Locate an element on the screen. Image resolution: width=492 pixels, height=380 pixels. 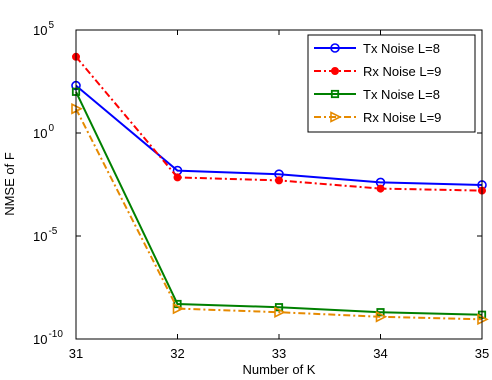
legend-label-1: Tx Noise L=8 is located at coordinates (401, 48).